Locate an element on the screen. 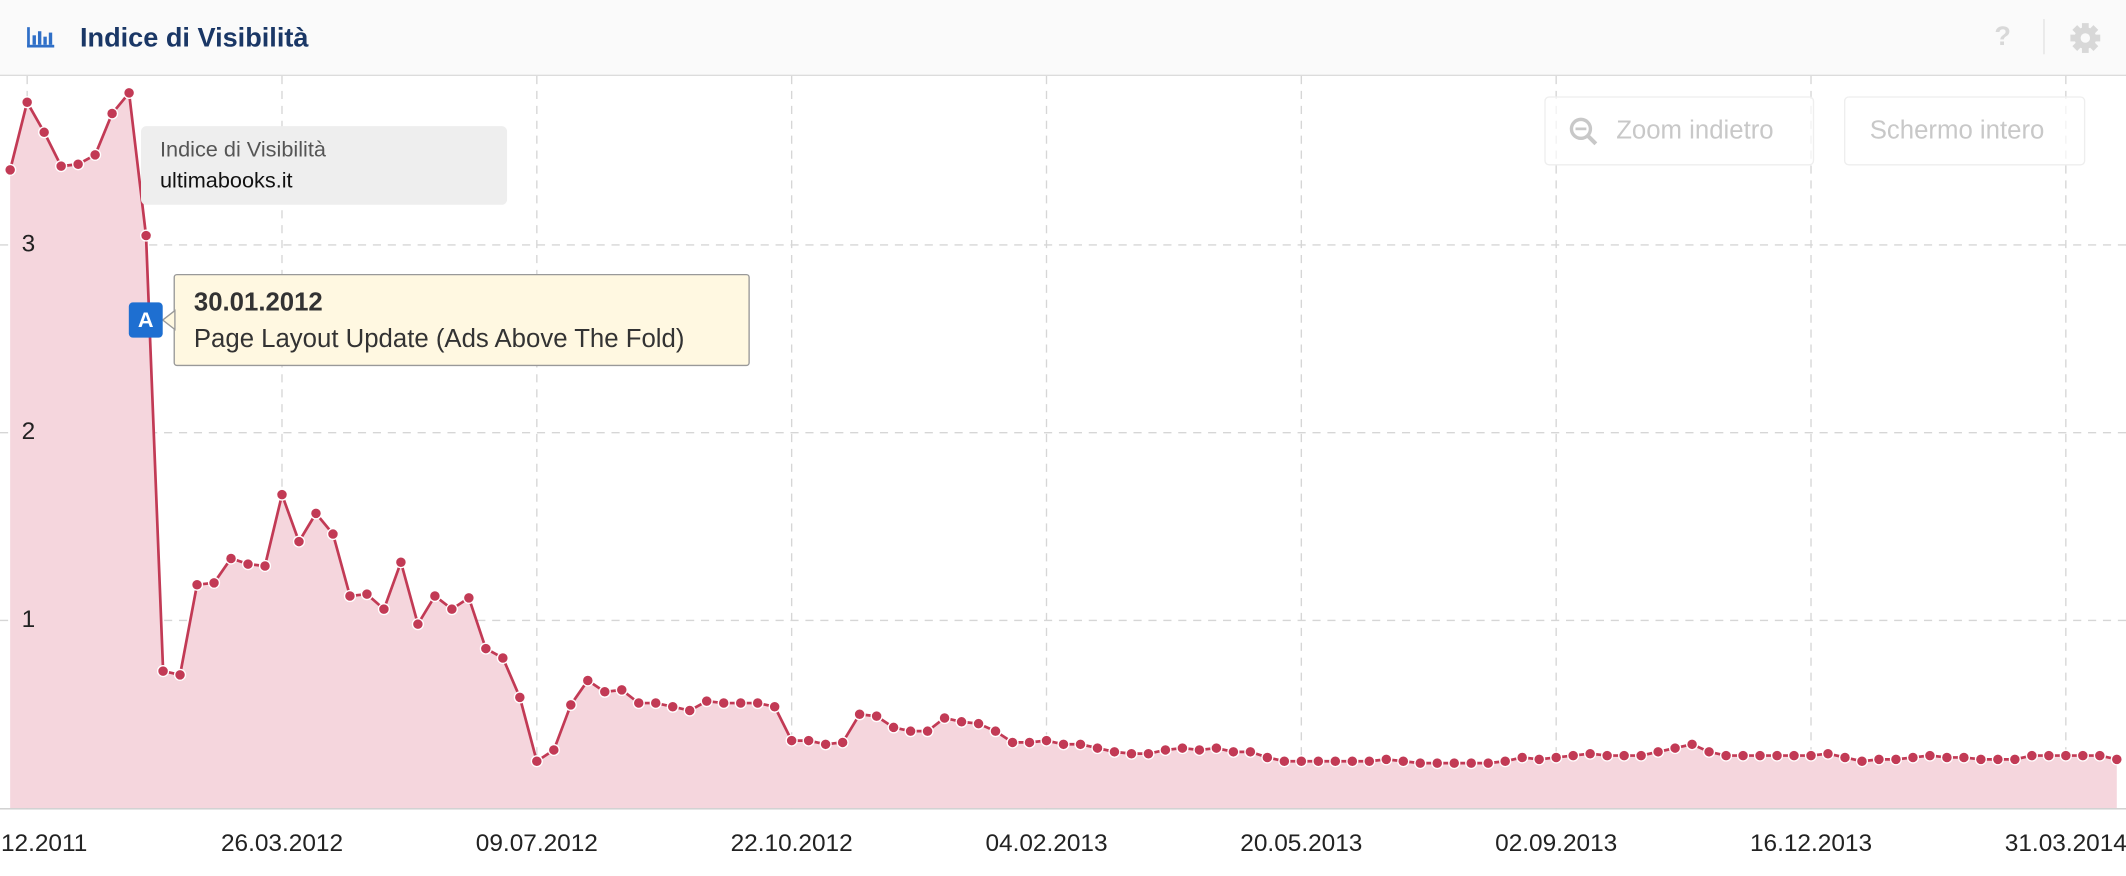 The width and height of the screenshot is (2126, 876). annotation-text: Page Layout Update (Ads Above The Fold) is located at coordinates (439, 339).